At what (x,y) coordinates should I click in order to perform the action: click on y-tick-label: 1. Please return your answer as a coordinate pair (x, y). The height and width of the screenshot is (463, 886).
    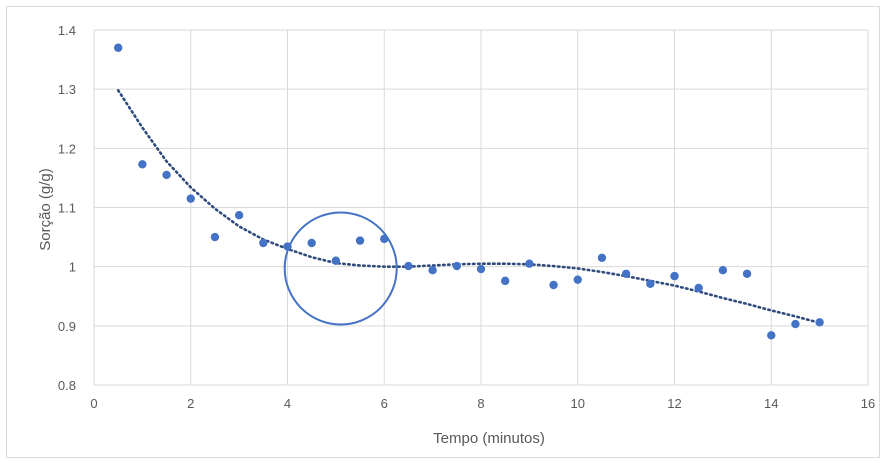
    Looking at the image, I should click on (72, 267).